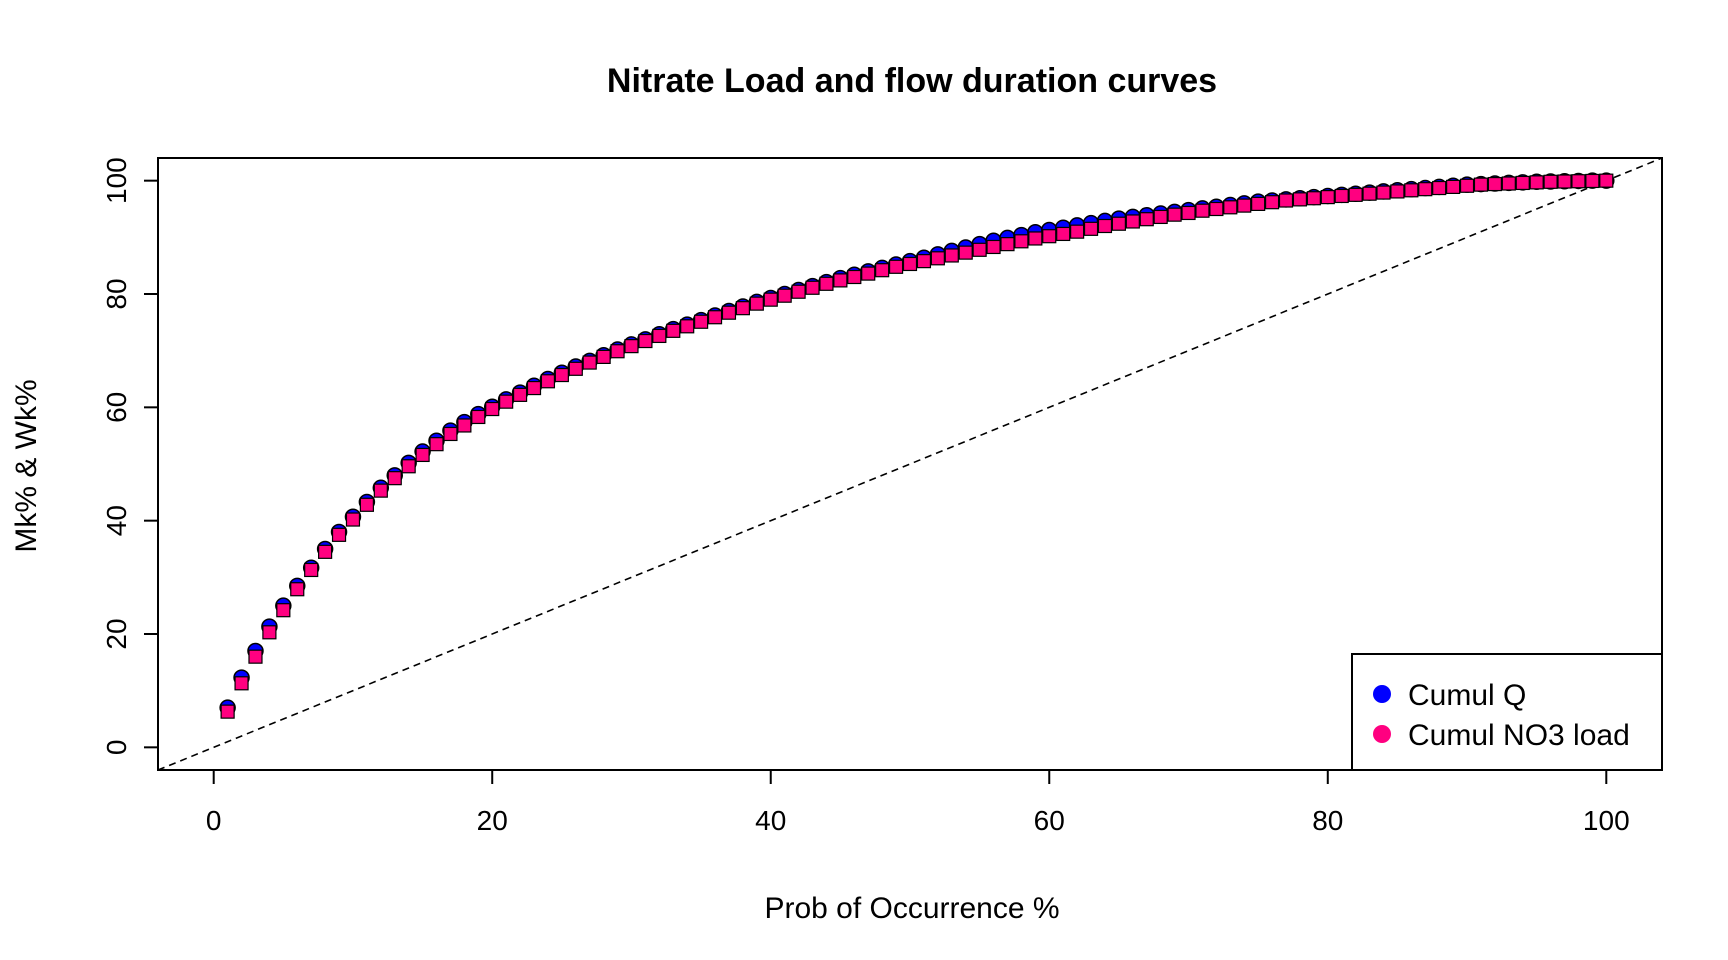 The image size is (1728, 960). I want to click on legend-marker-cumul-no3-load, so click(1382, 734).